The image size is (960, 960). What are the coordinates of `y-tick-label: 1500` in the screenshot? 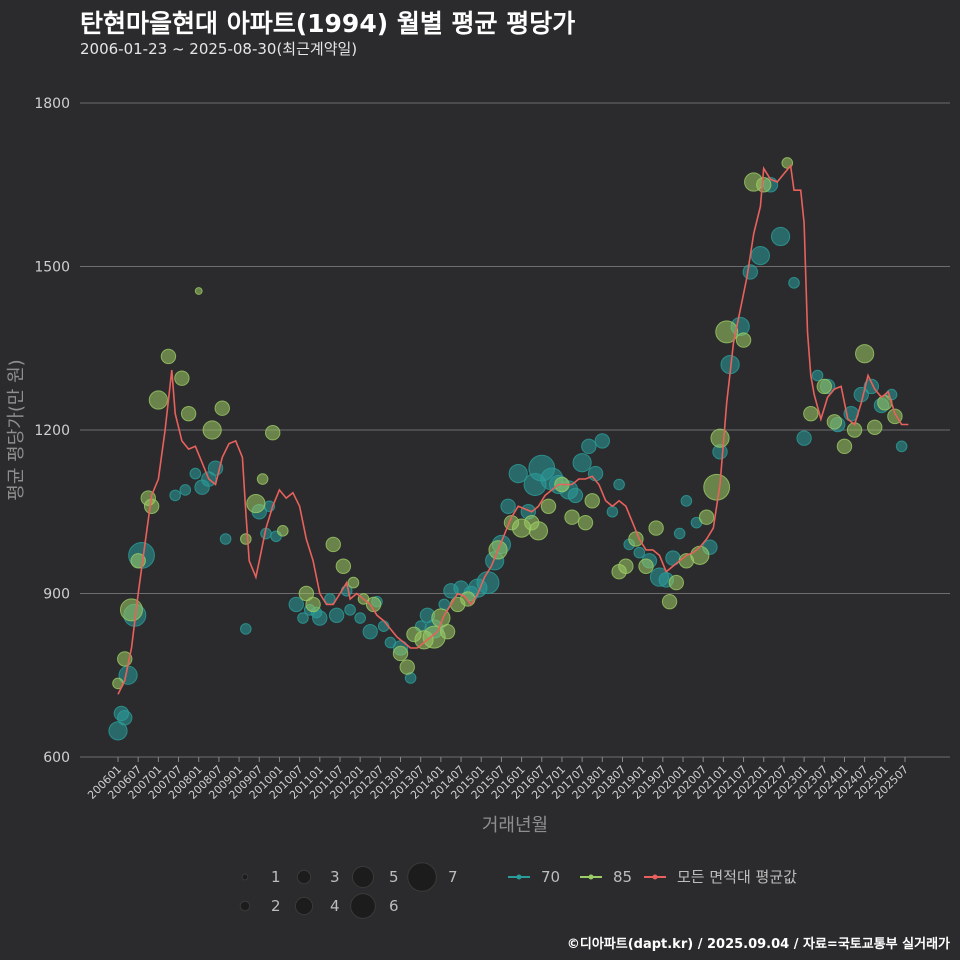 It's located at (52, 268).